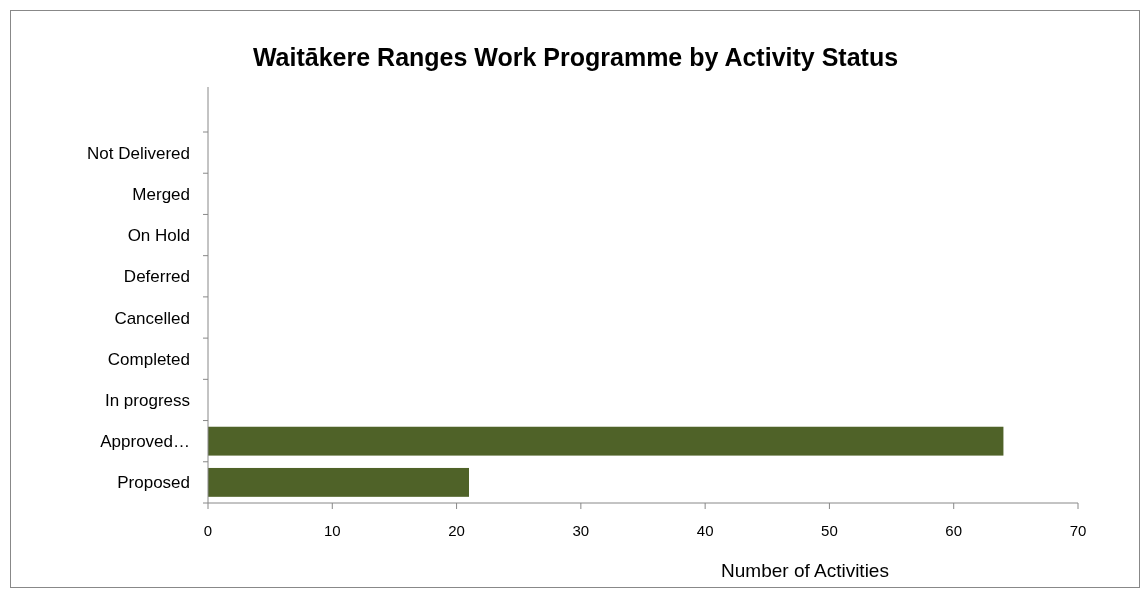  I want to click on y-tick-label: Merged, so click(161, 194).